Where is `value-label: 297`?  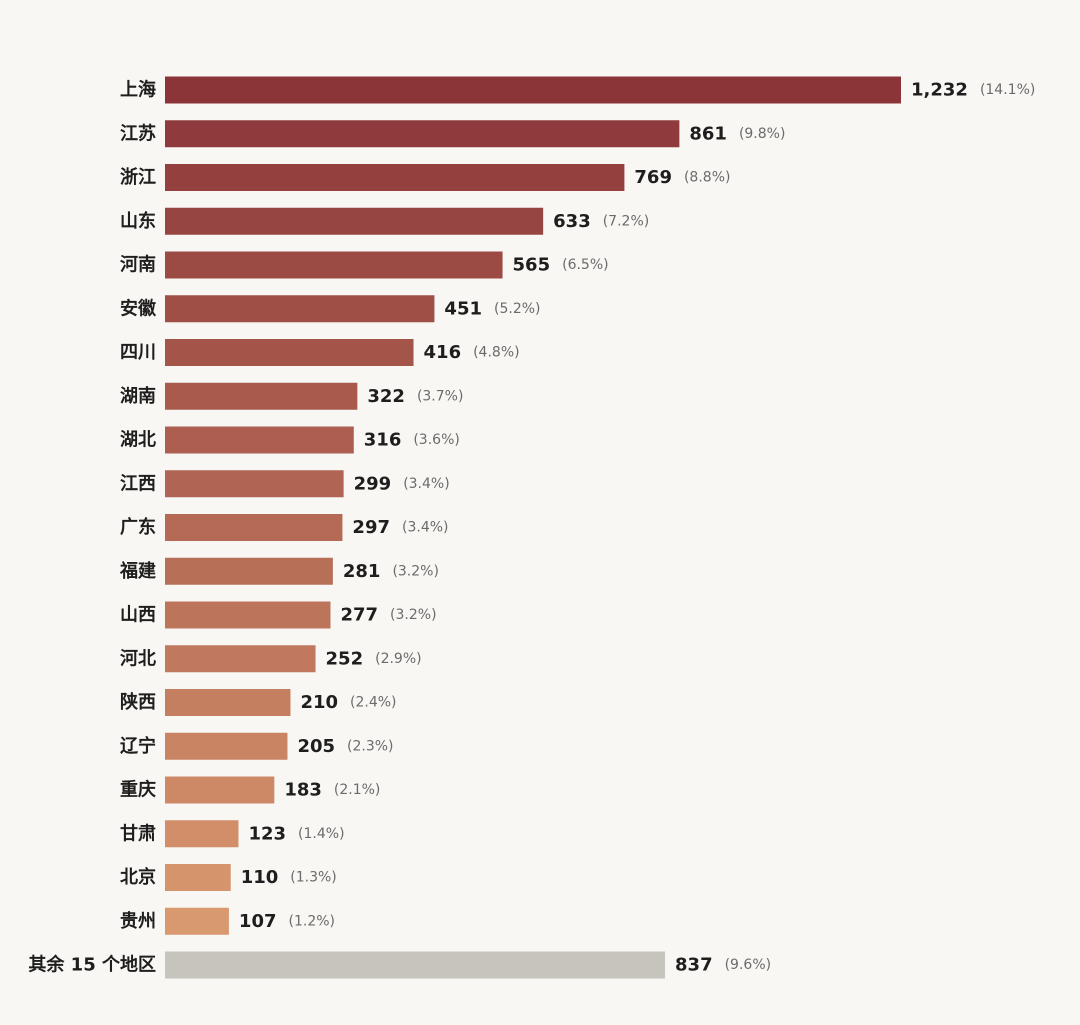
value-label: 297 is located at coordinates (371, 527).